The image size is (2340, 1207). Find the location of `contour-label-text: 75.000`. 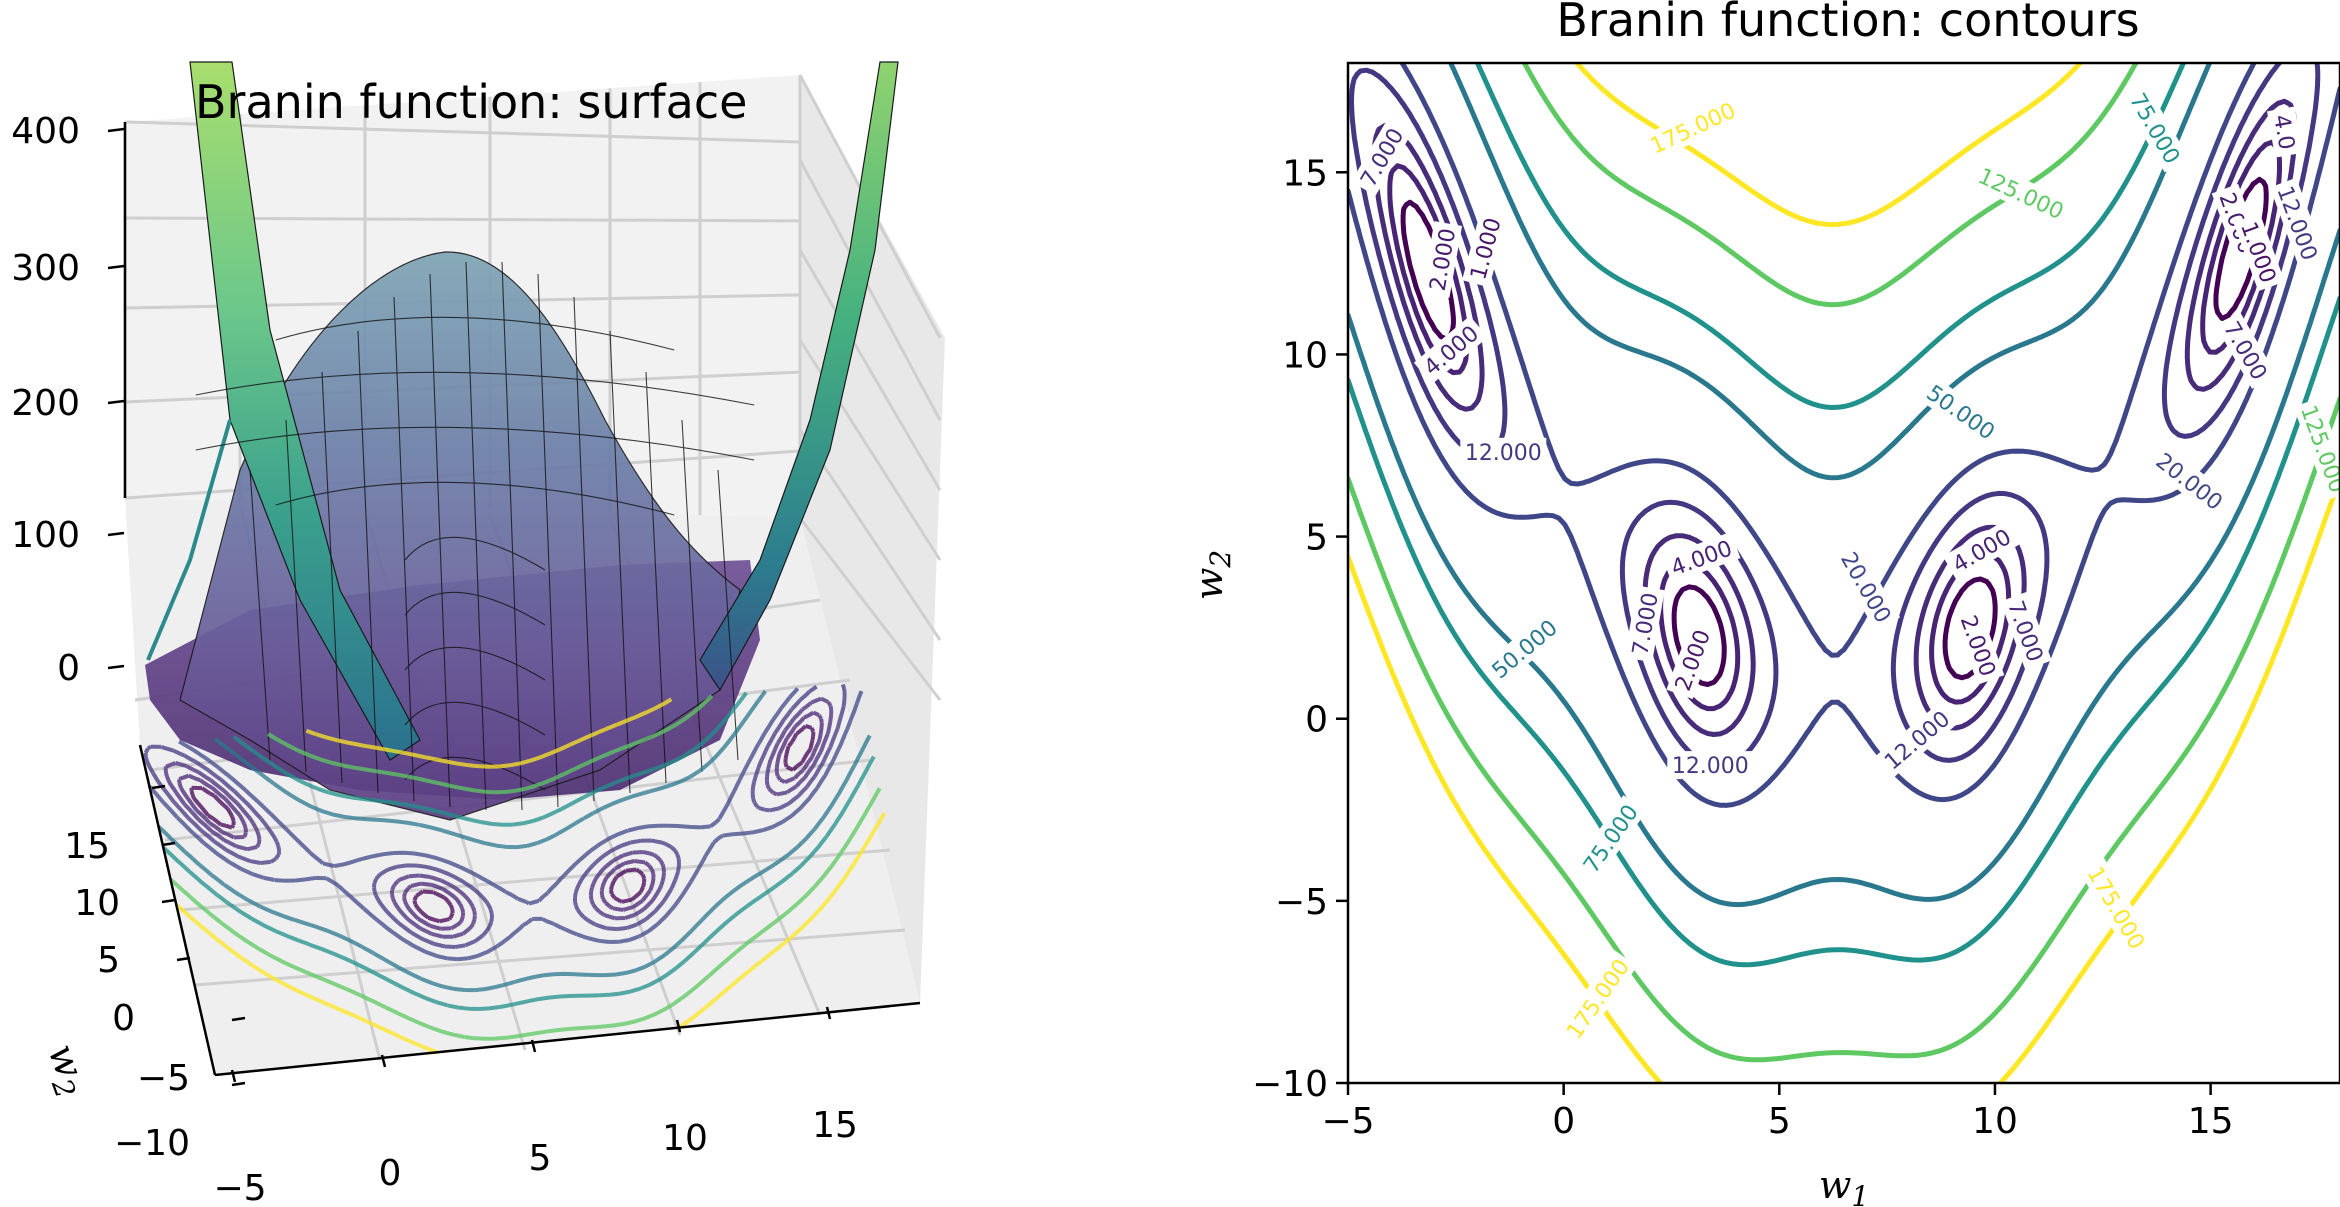

contour-label-text: 75.000 is located at coordinates (1611, 838).